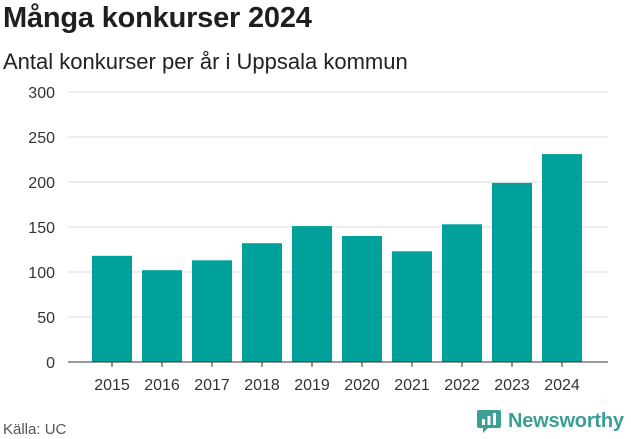 The height and width of the screenshot is (439, 631). I want to click on chart-subtitle: Antal konkurser per år i Uppsala kommun, so click(205, 61).